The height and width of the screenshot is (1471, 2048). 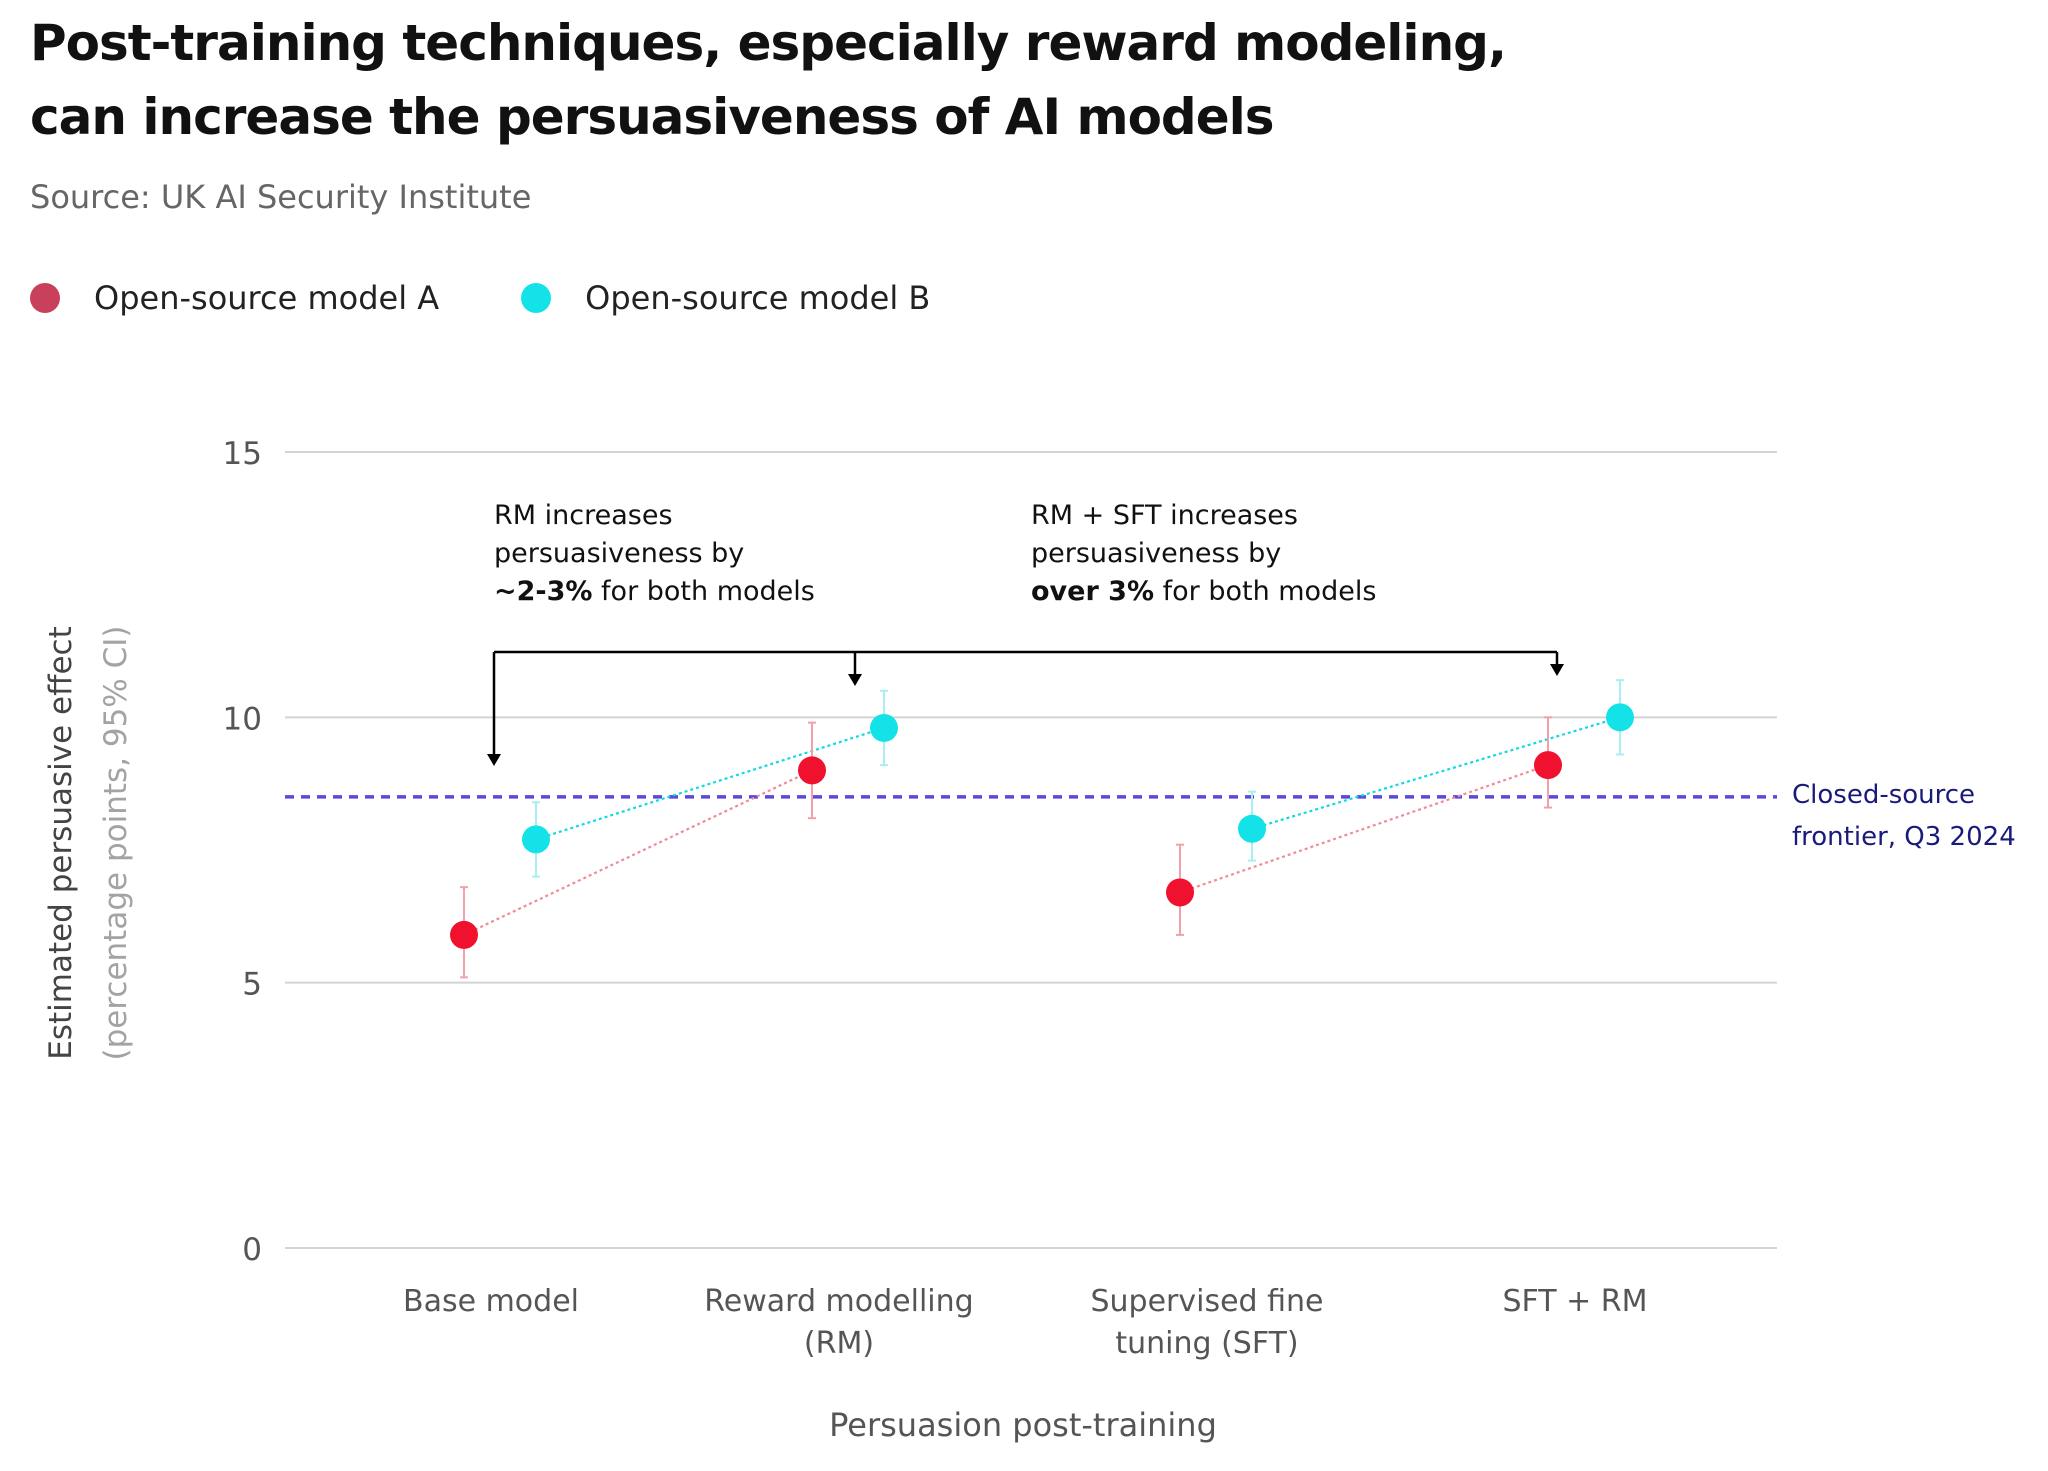 I want to click on x-tick-label-2-line-1: tuning (SFT), so click(x=1206, y=1343).